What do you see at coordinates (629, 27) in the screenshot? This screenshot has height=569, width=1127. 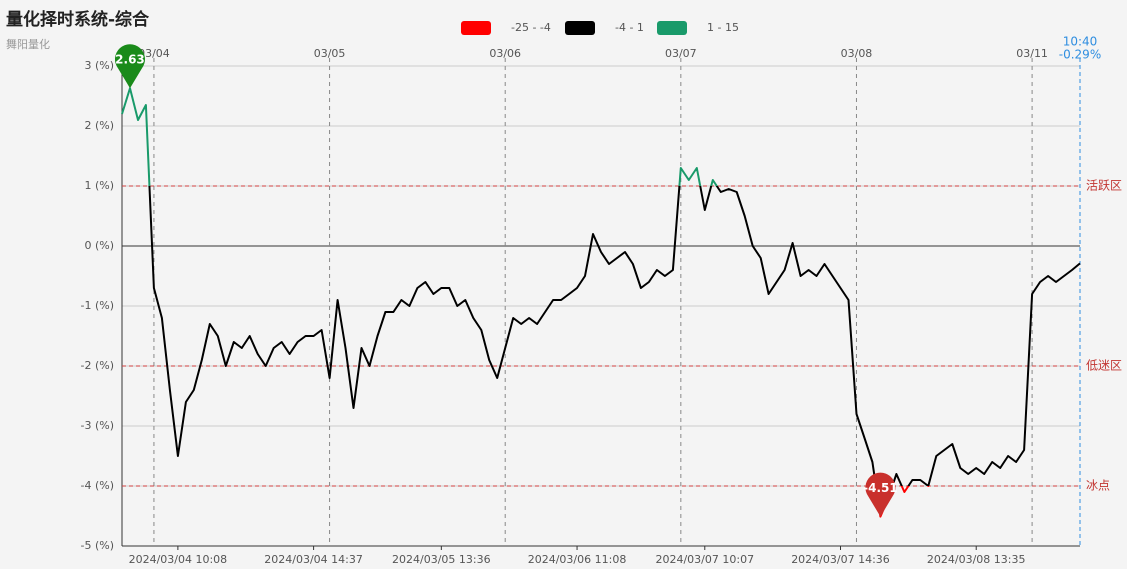 I see `legend-label: -4 - 1` at bounding box center [629, 27].